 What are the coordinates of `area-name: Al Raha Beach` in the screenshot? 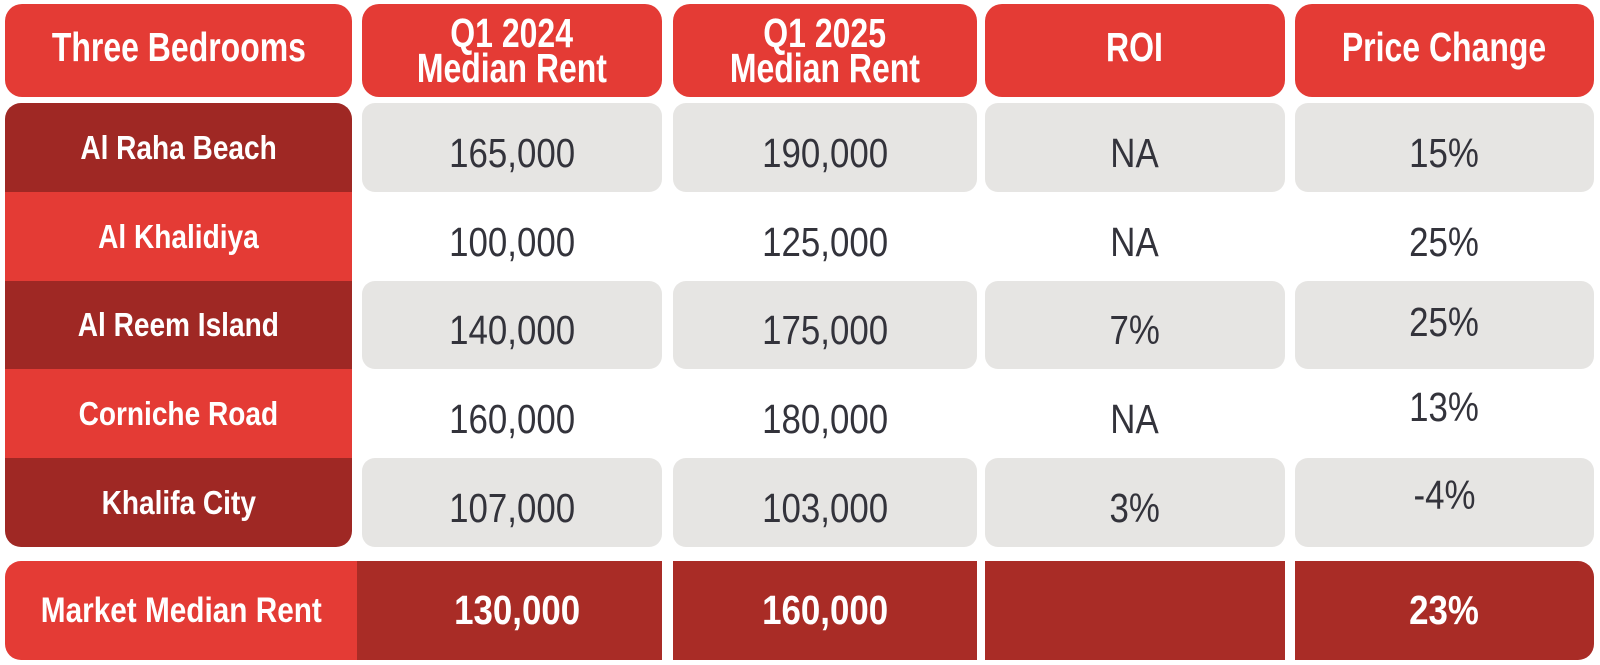 It's located at (178, 147).